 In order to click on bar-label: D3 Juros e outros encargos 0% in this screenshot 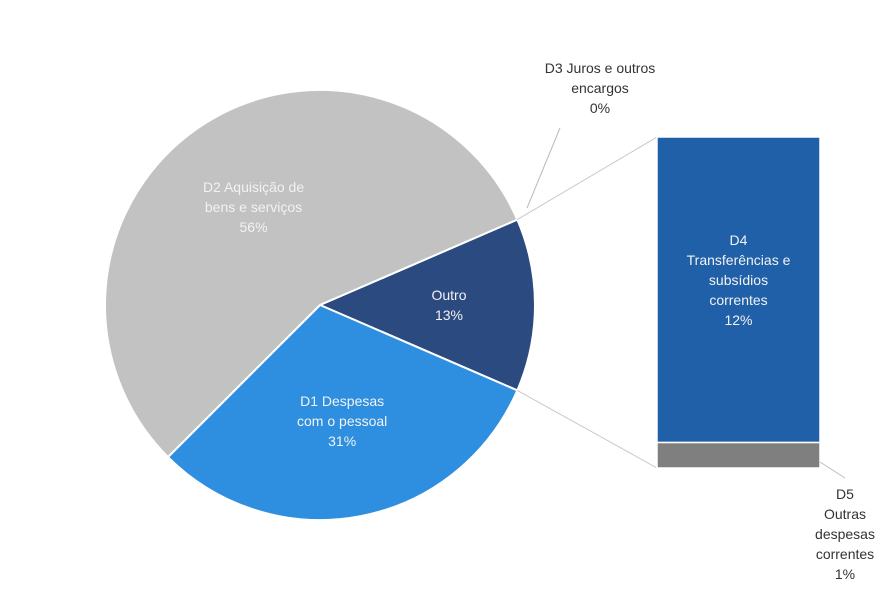, I will do `click(600, 88)`.